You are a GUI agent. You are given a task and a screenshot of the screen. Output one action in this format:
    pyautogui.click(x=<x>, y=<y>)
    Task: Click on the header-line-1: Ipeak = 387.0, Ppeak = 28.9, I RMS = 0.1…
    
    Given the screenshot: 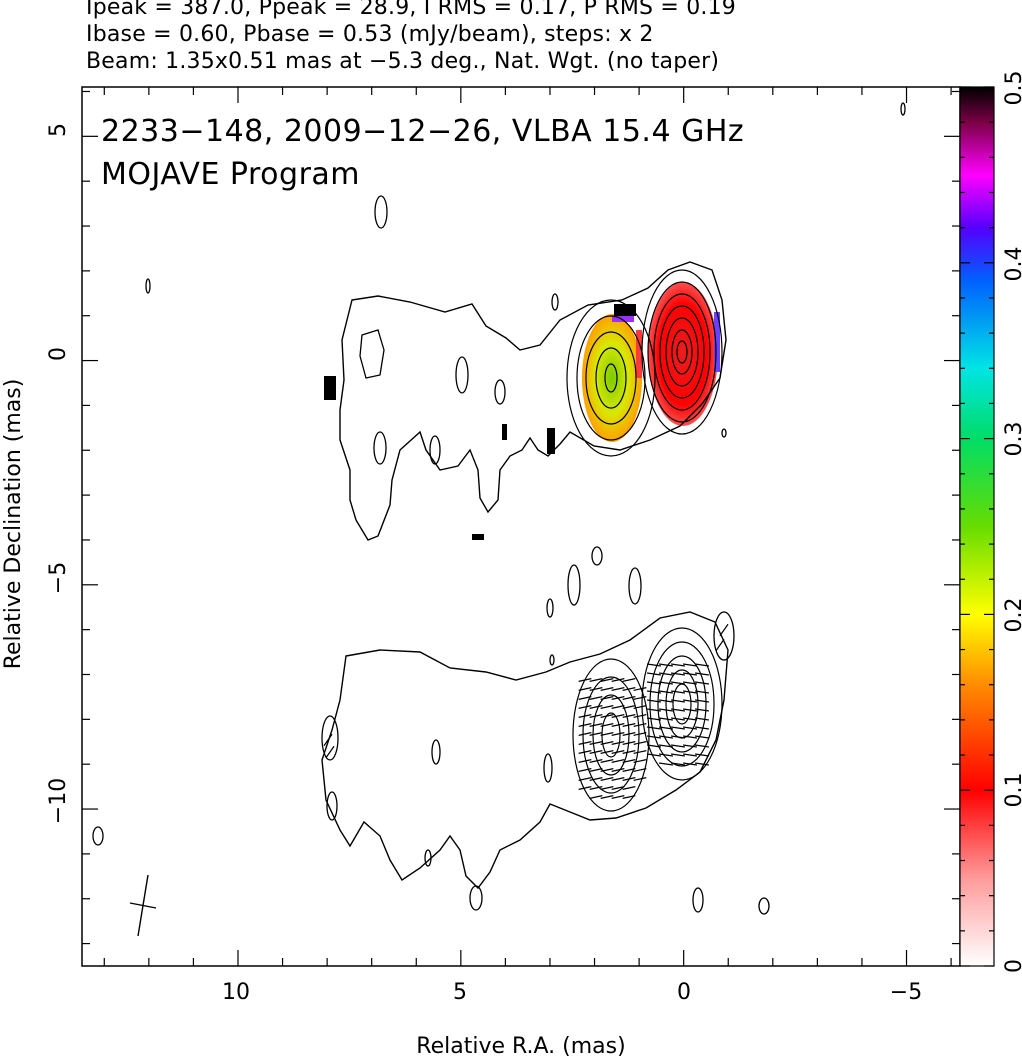 What is the action you would take?
    pyautogui.click(x=411, y=10)
    